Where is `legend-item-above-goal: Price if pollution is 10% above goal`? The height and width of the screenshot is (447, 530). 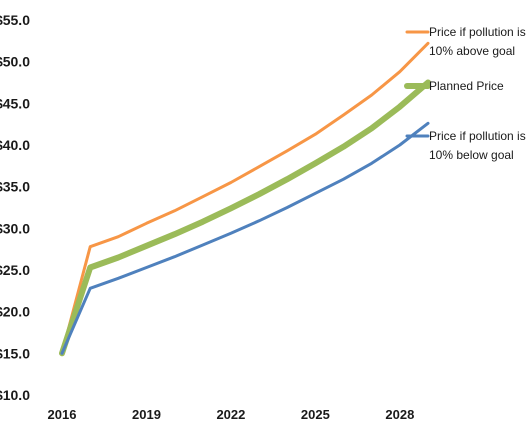 legend-item-above-goal: Price if pollution is 10% above goal is located at coordinates (465, 41).